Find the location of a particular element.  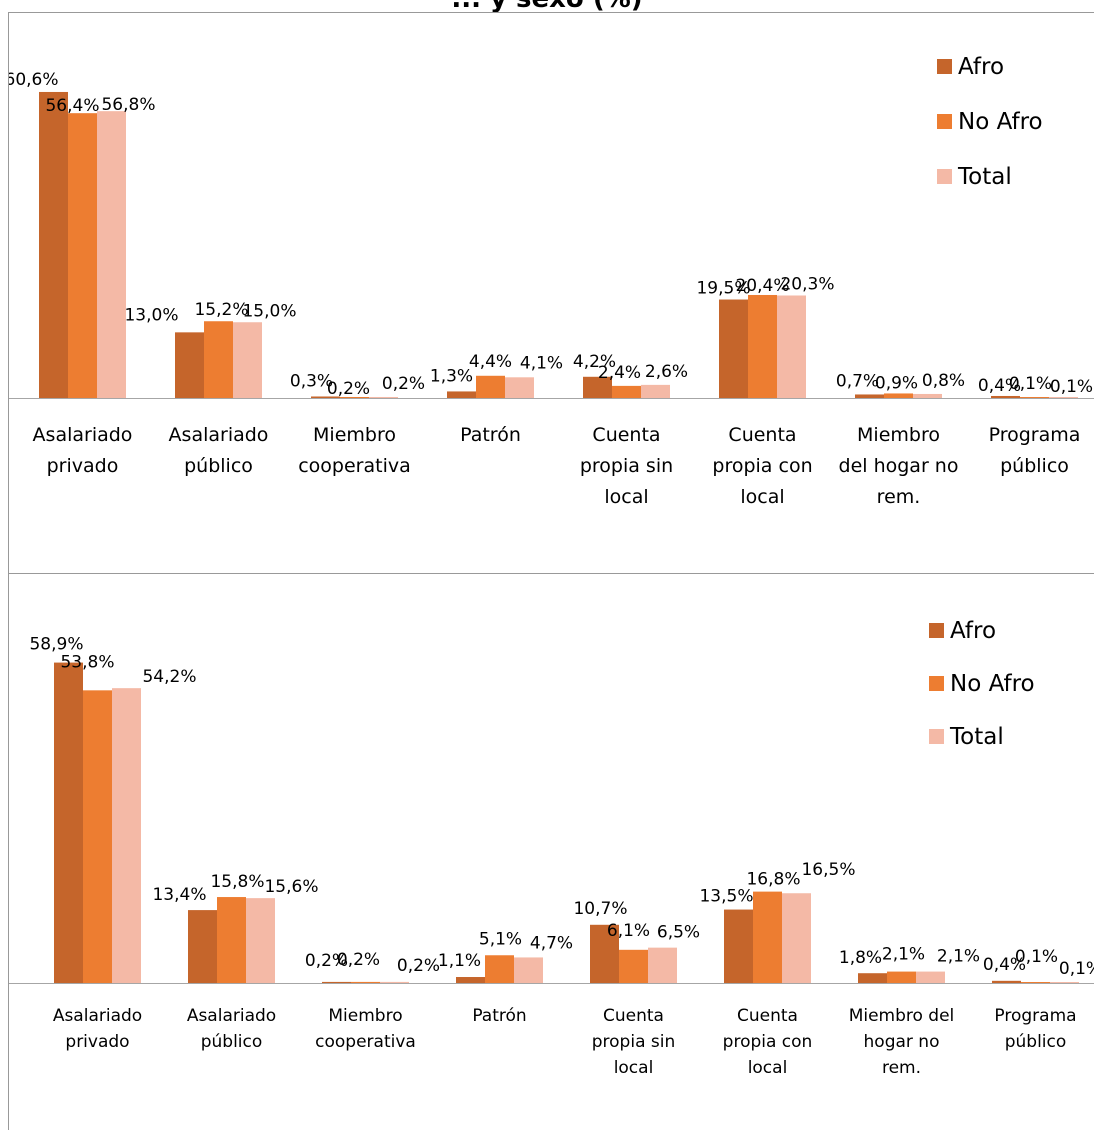

data-label: 13,0% is located at coordinates (151, 315).